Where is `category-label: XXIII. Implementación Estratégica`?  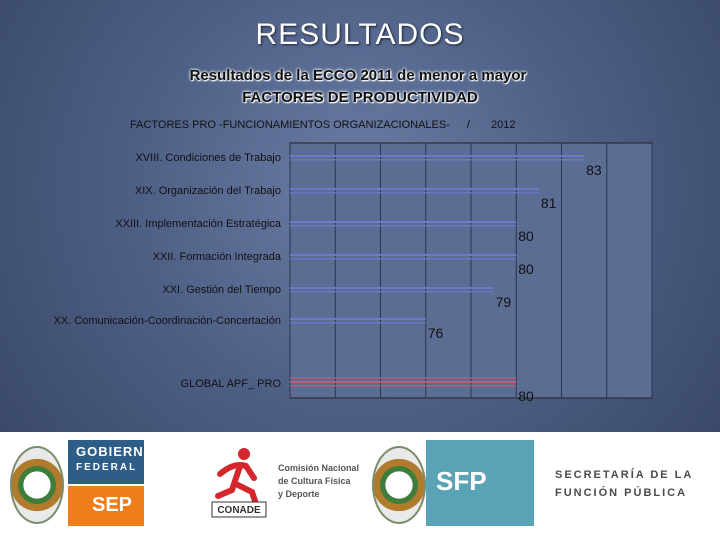
category-label: XXIII. Implementación Estratégica is located at coordinates (198, 224).